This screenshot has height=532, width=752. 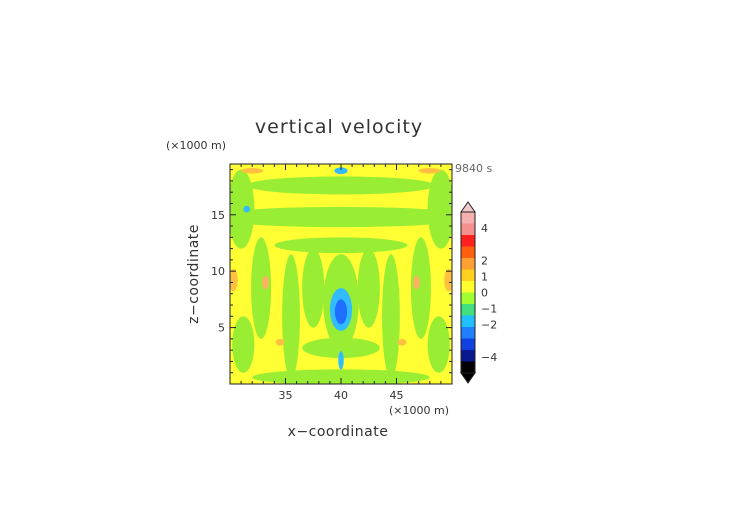 I want to click on field-patches, so click(x=341, y=275).